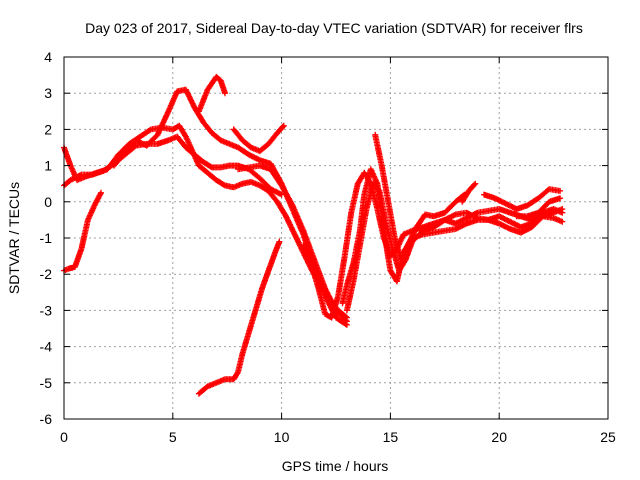  I want to click on y-tick-label: 4, so click(48, 57).